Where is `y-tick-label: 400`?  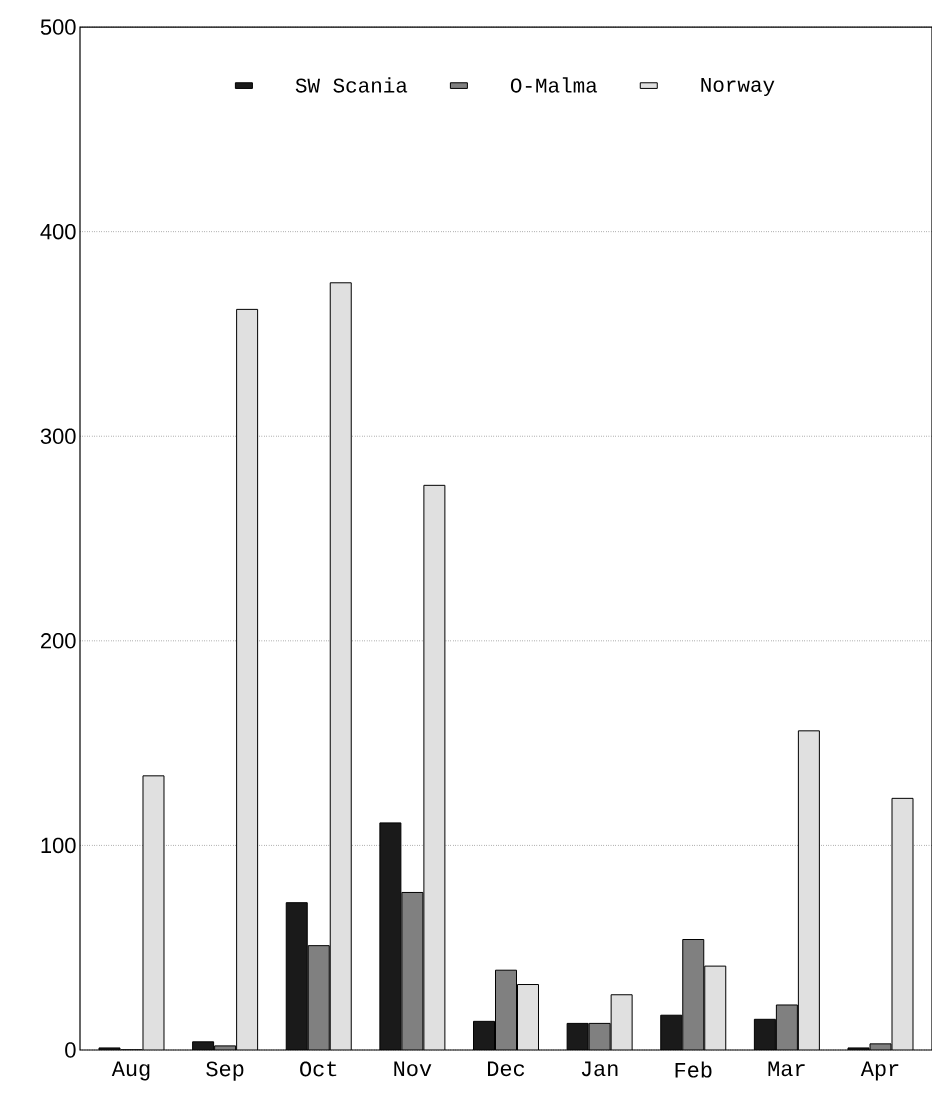 y-tick-label: 400 is located at coordinates (58, 231).